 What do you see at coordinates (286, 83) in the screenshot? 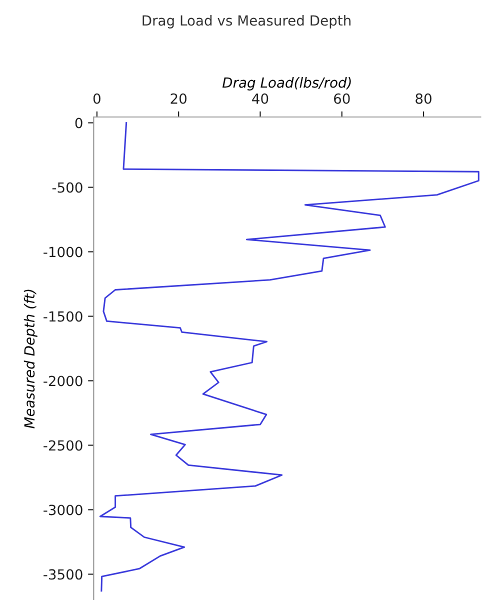
I see `x-axis-title: Drag Load(lbs/rod)` at bounding box center [286, 83].